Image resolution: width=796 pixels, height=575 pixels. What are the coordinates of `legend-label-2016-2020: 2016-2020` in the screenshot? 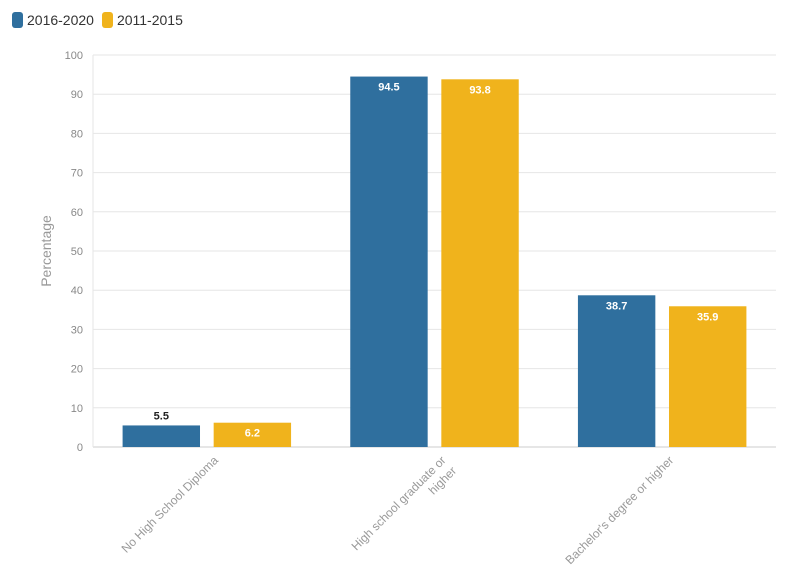 It's located at (60, 20).